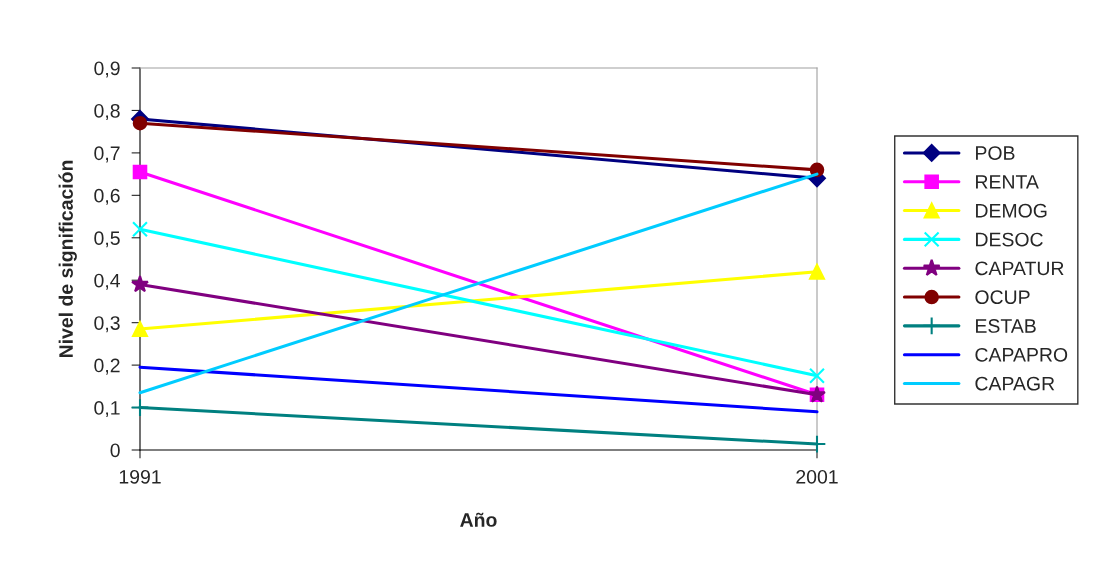 The image size is (1112, 575). What do you see at coordinates (107, 409) in the screenshot?
I see `y-tick-label: 0,1` at bounding box center [107, 409].